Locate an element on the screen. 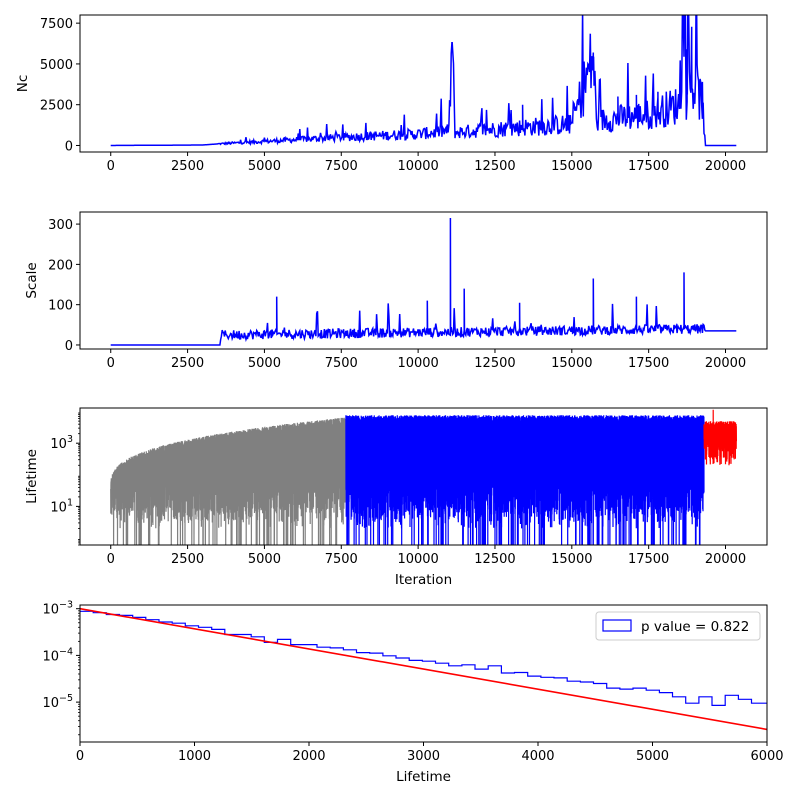  legend-label: p value = 0.822 is located at coordinates (695, 627).